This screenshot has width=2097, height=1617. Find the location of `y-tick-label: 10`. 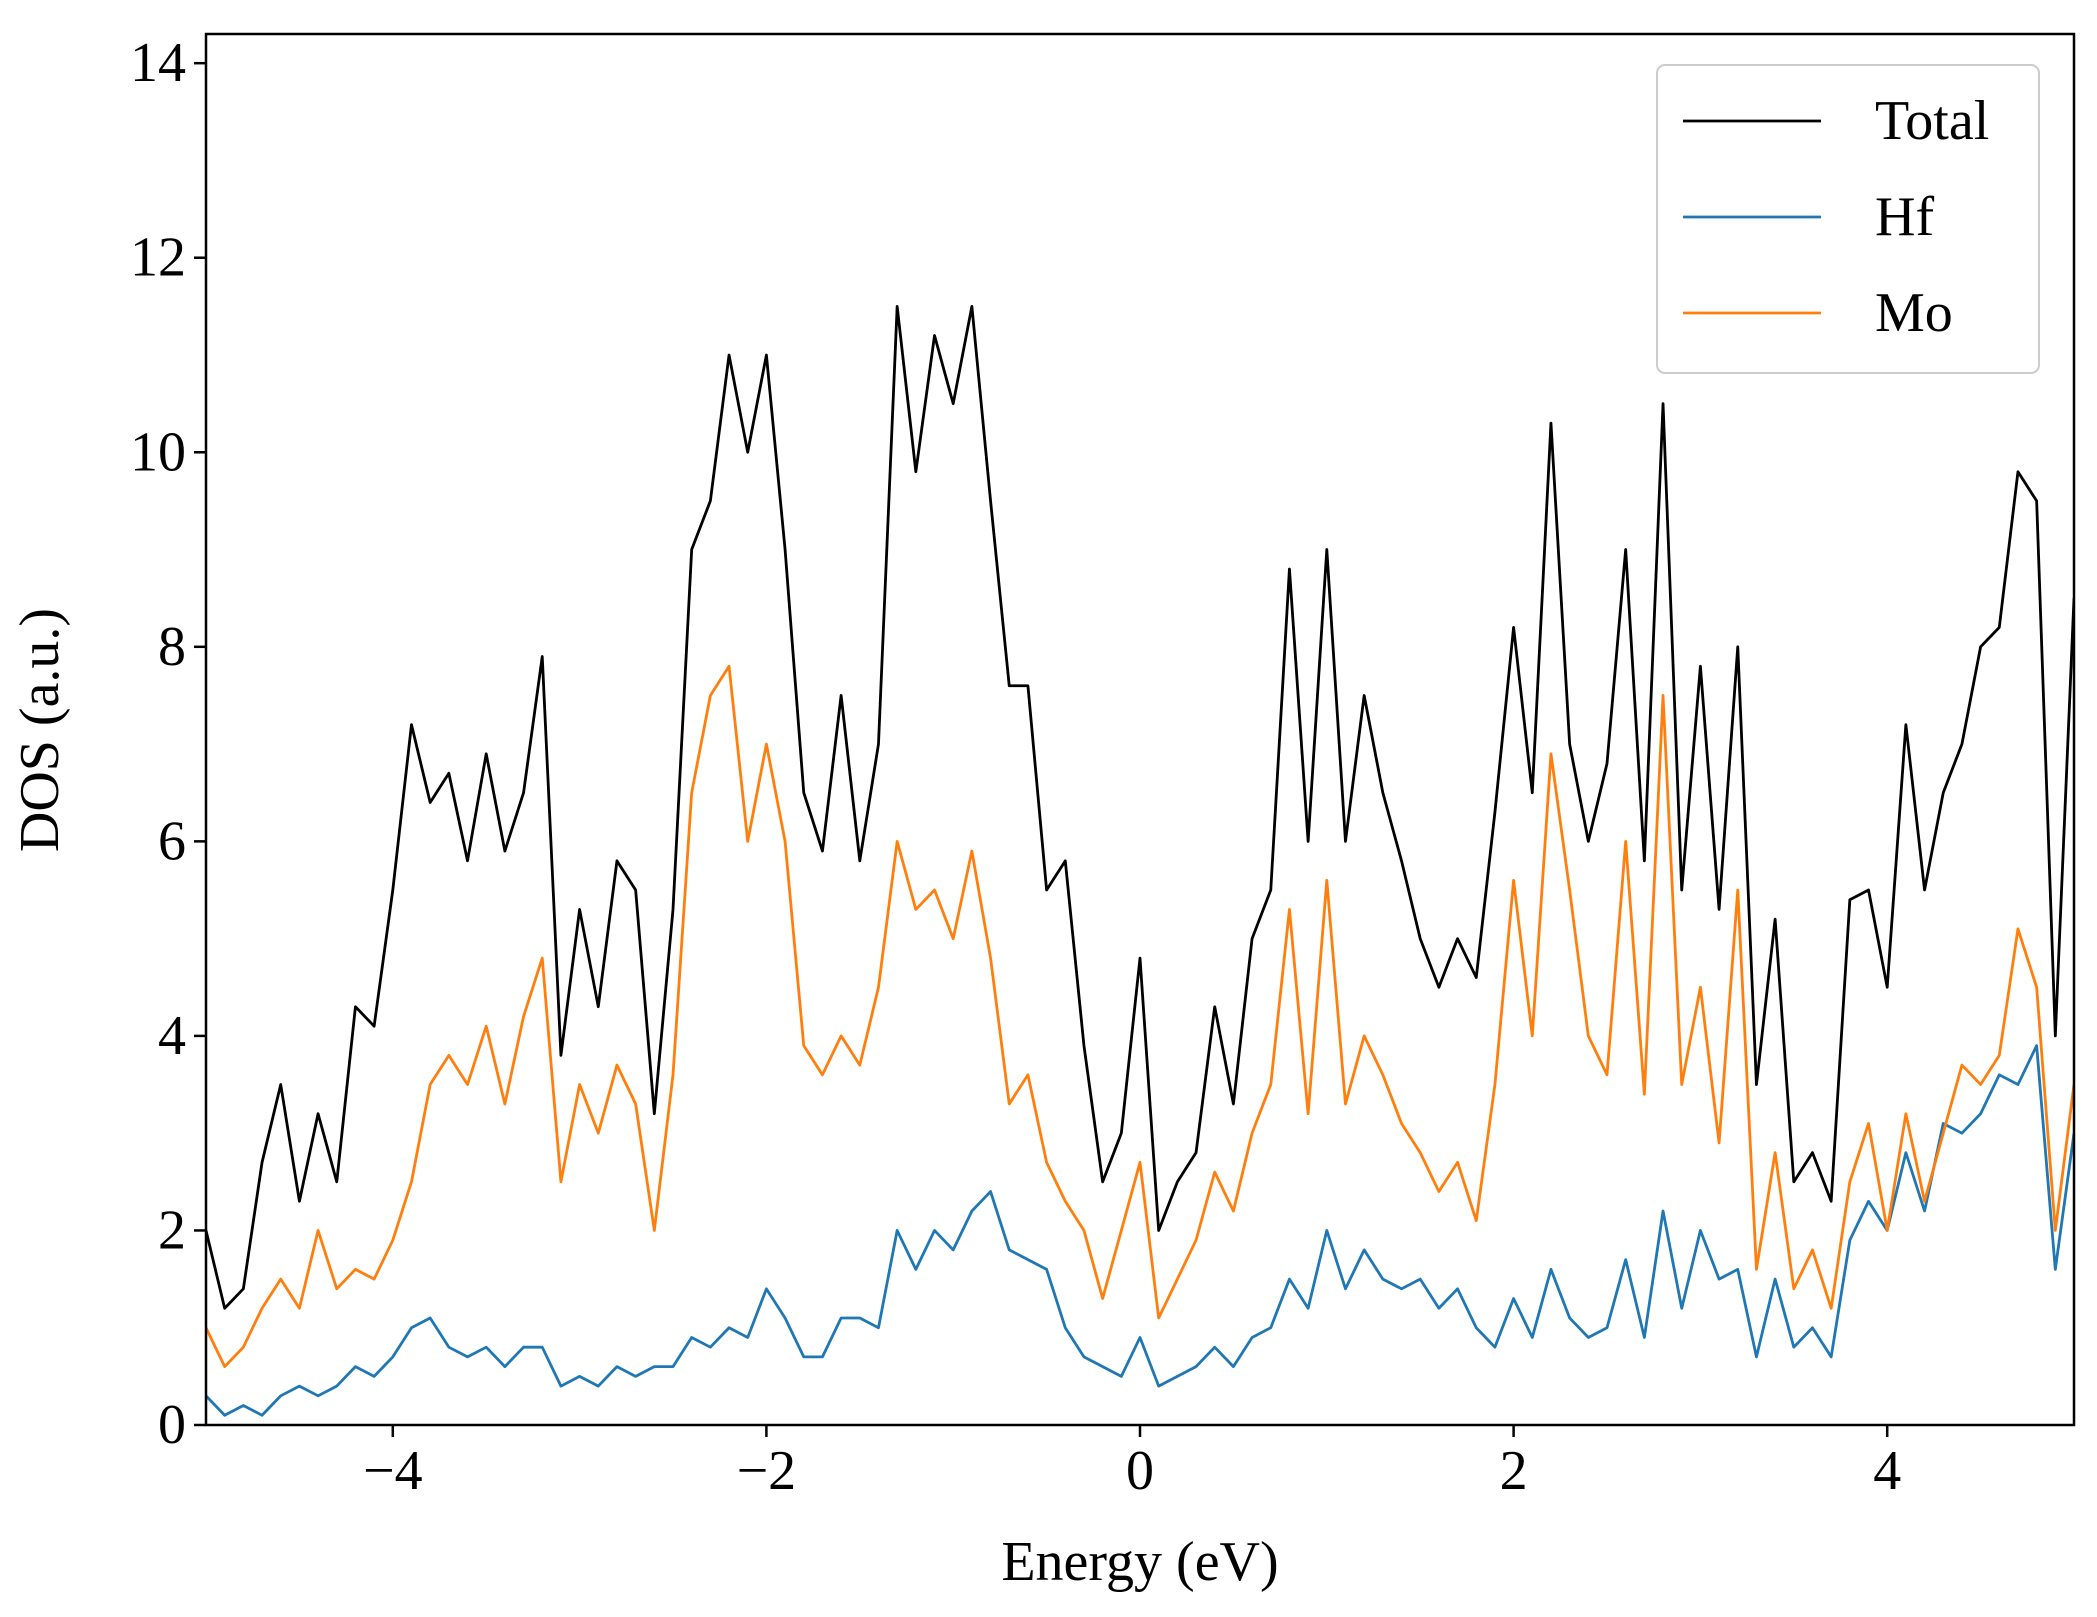

y-tick-label: 10 is located at coordinates (158, 452).